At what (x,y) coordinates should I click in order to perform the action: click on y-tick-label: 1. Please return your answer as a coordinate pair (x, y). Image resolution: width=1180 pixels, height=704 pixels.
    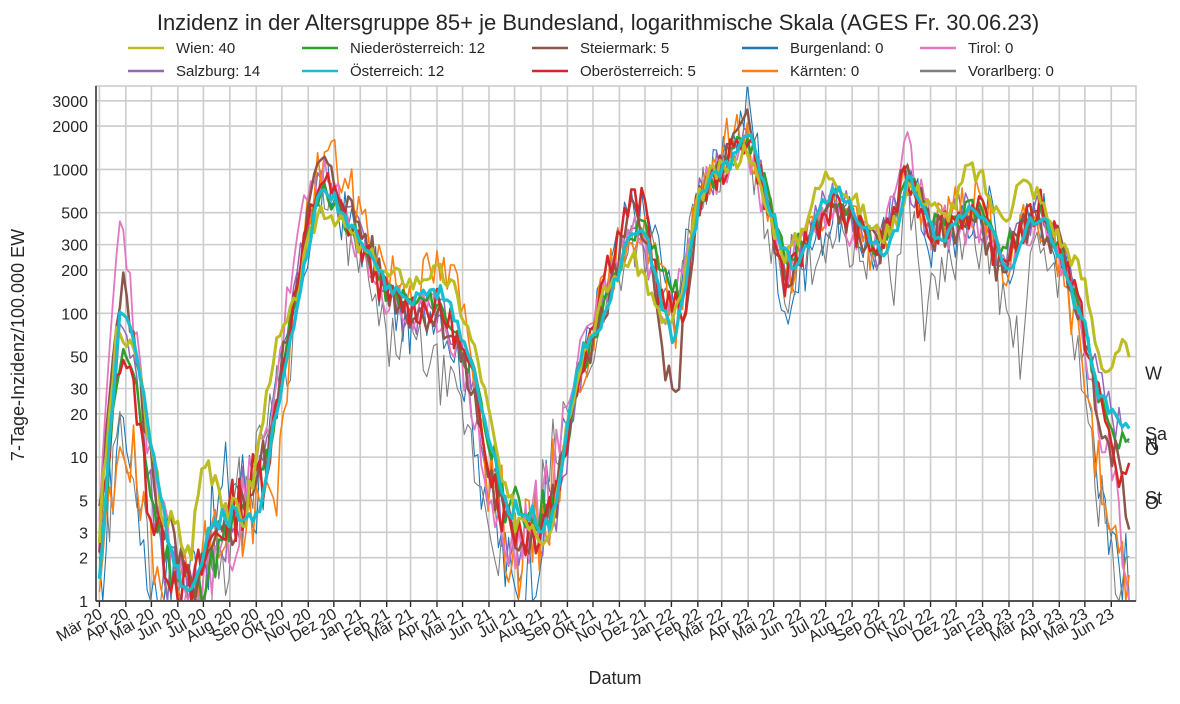
    Looking at the image, I should click on (83, 602).